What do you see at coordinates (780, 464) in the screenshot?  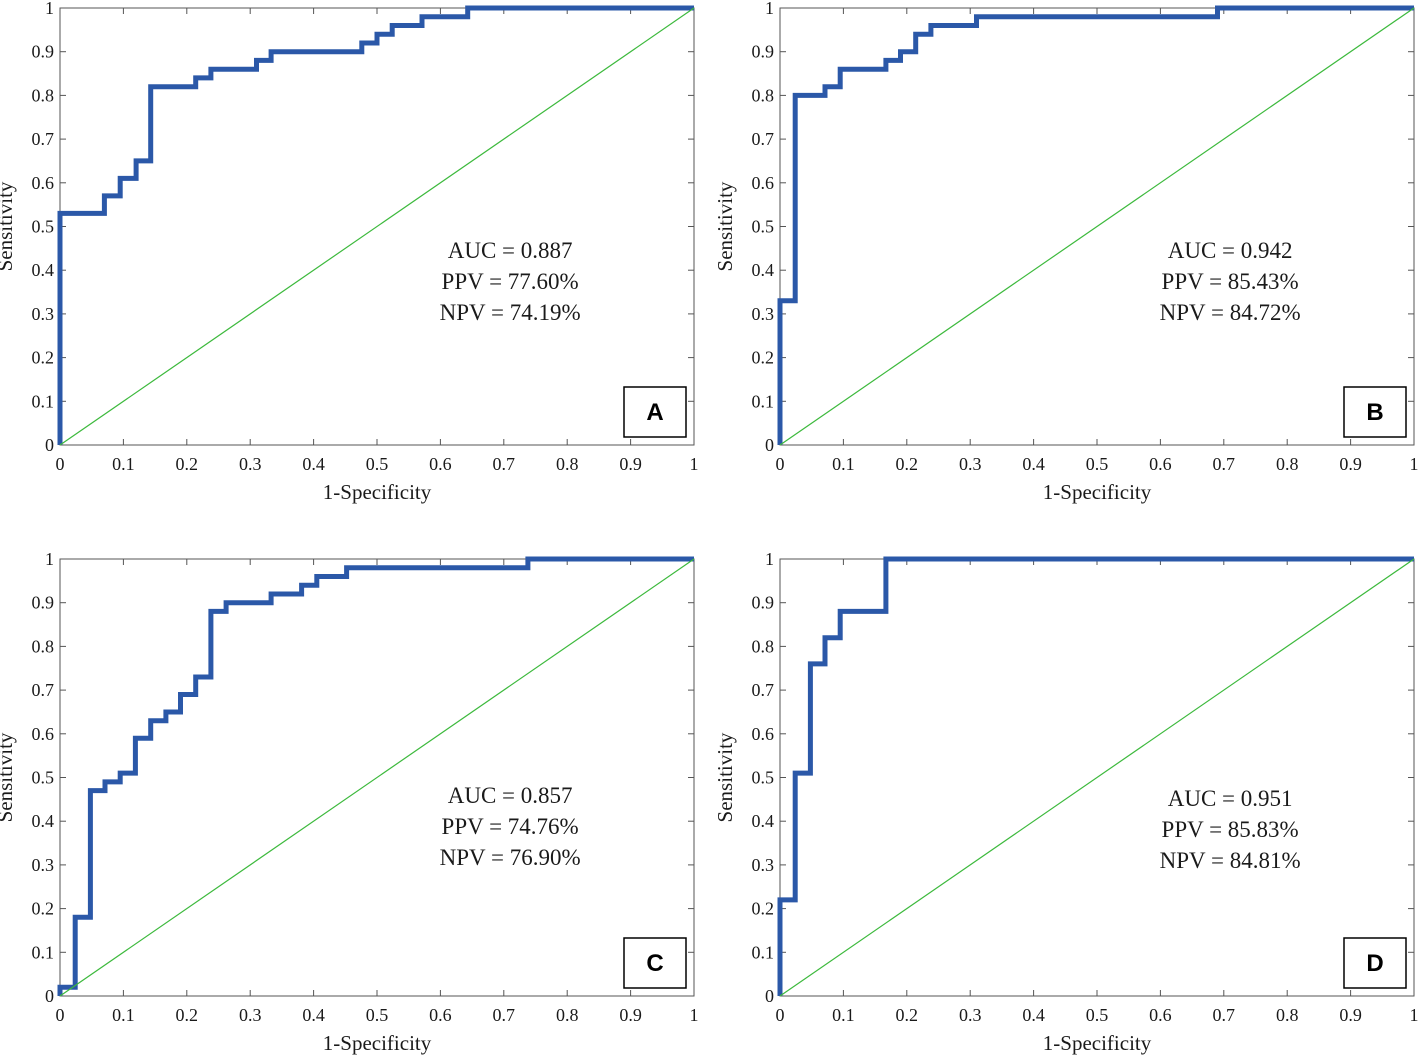 I see `panel-b-xtick-label: 0` at bounding box center [780, 464].